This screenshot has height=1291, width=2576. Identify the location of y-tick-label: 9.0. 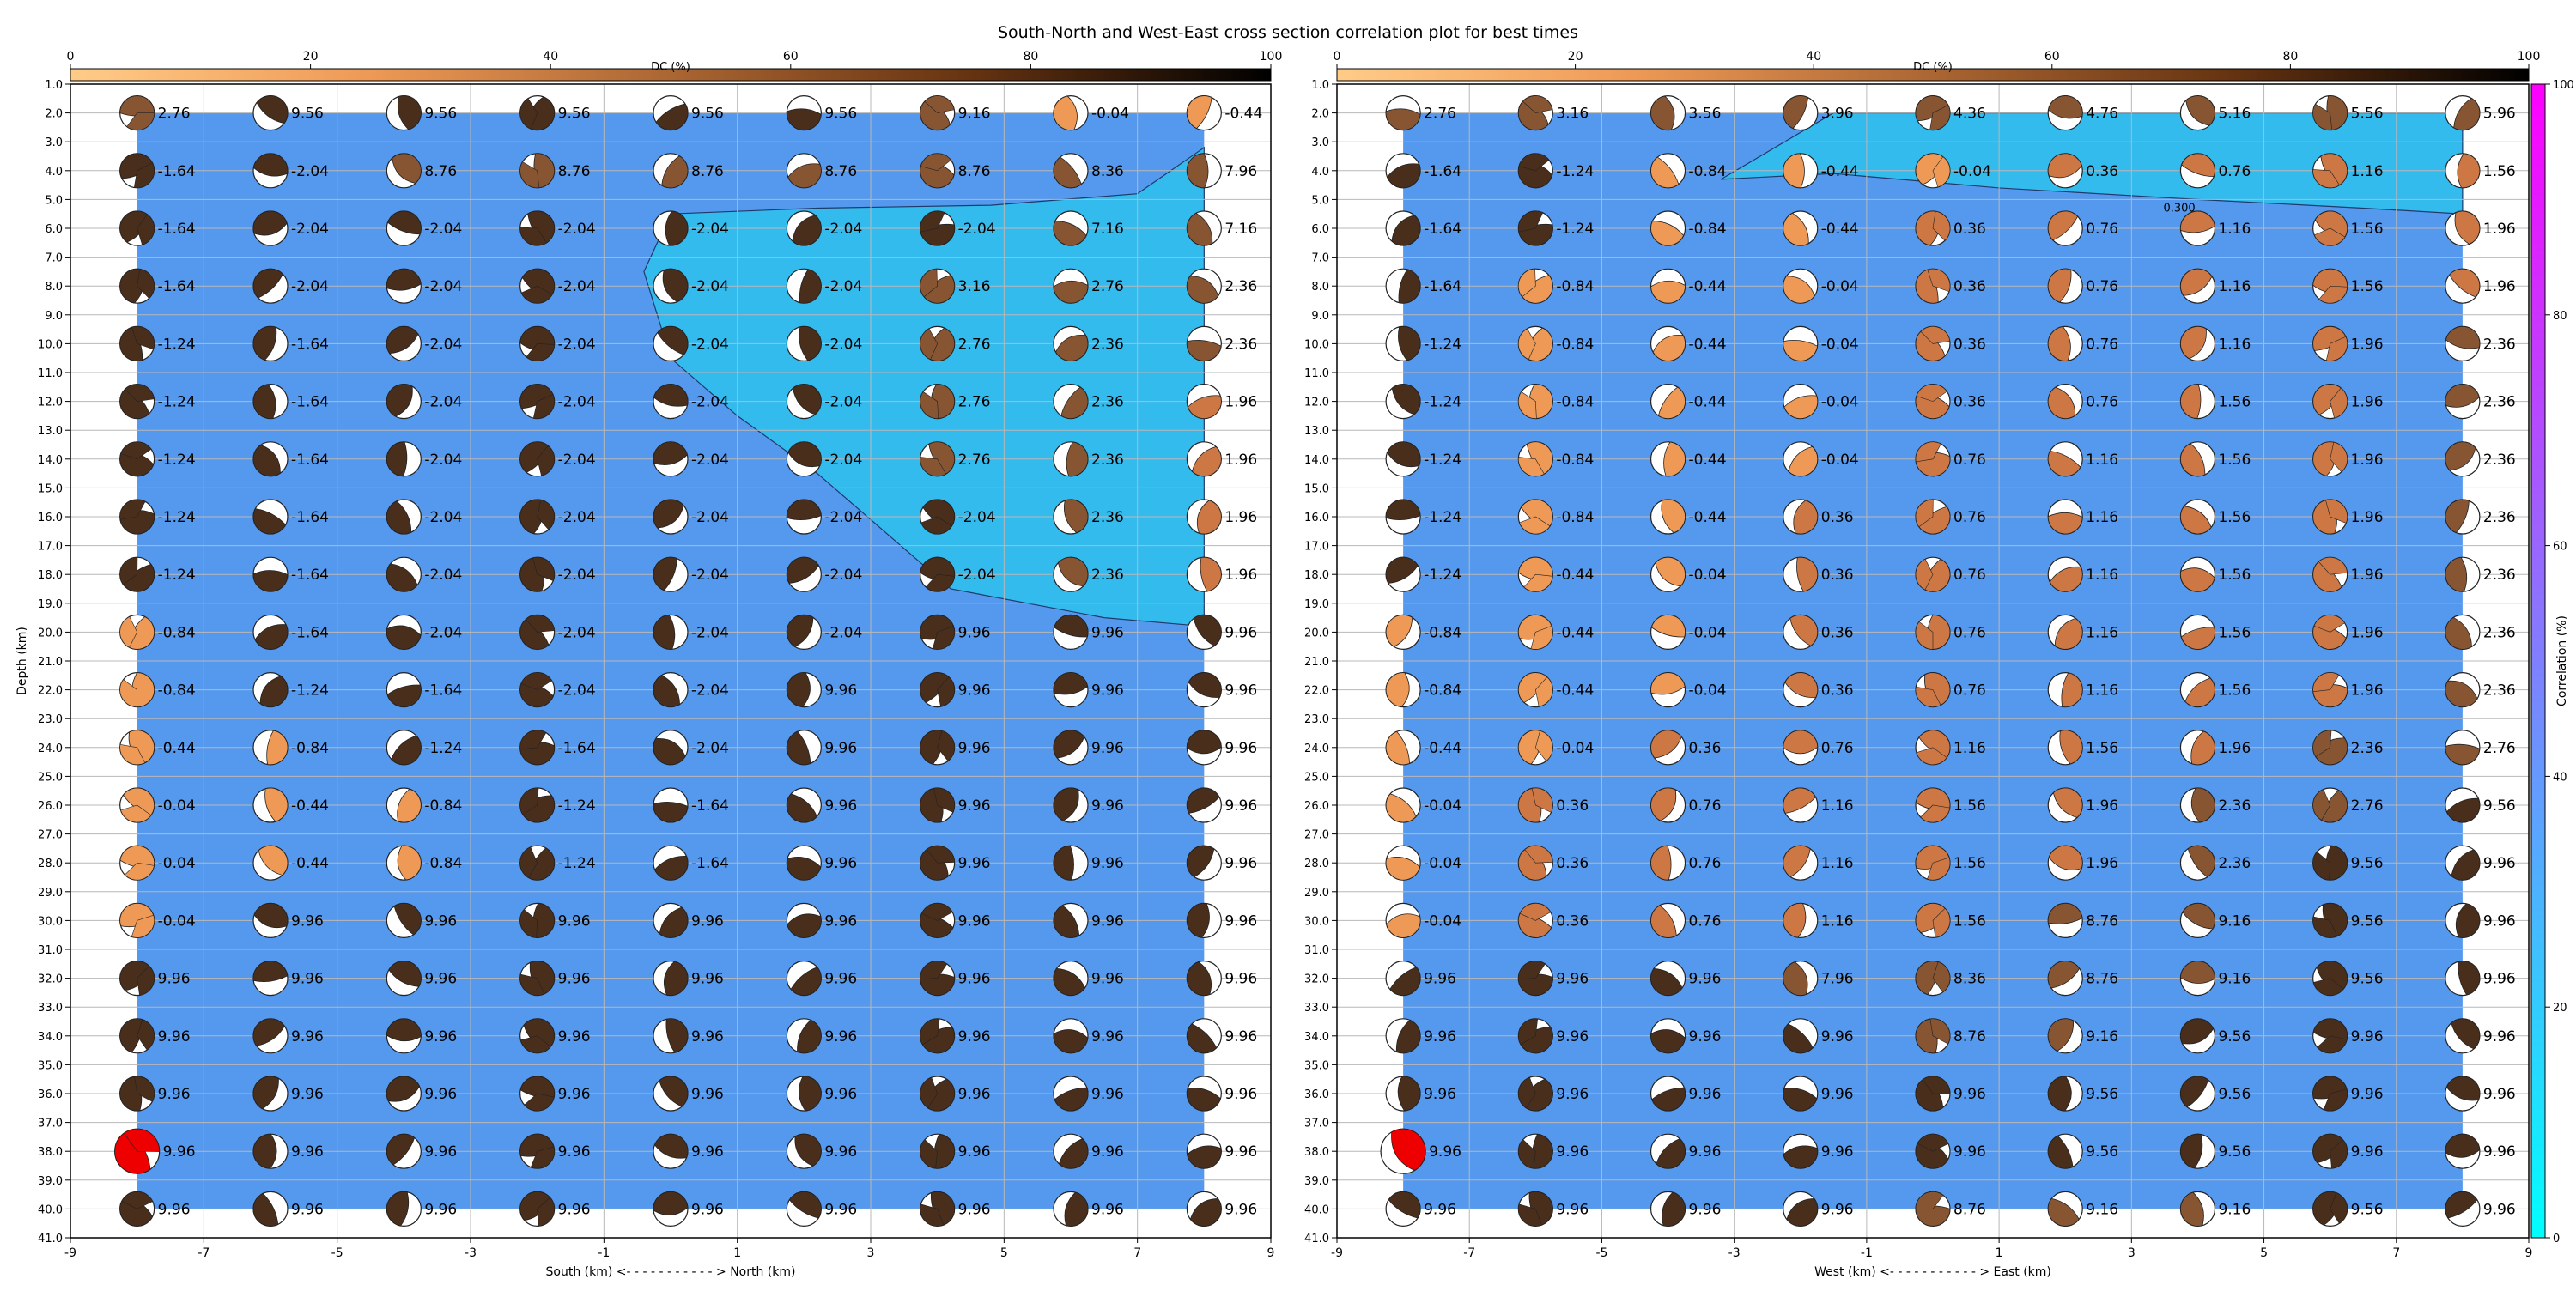
(54, 316).